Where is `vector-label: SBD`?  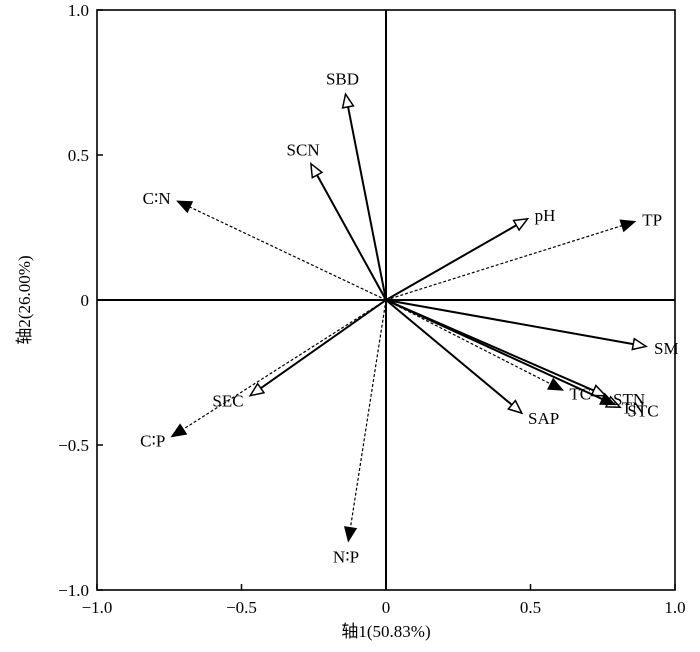
vector-label: SBD is located at coordinates (342, 78).